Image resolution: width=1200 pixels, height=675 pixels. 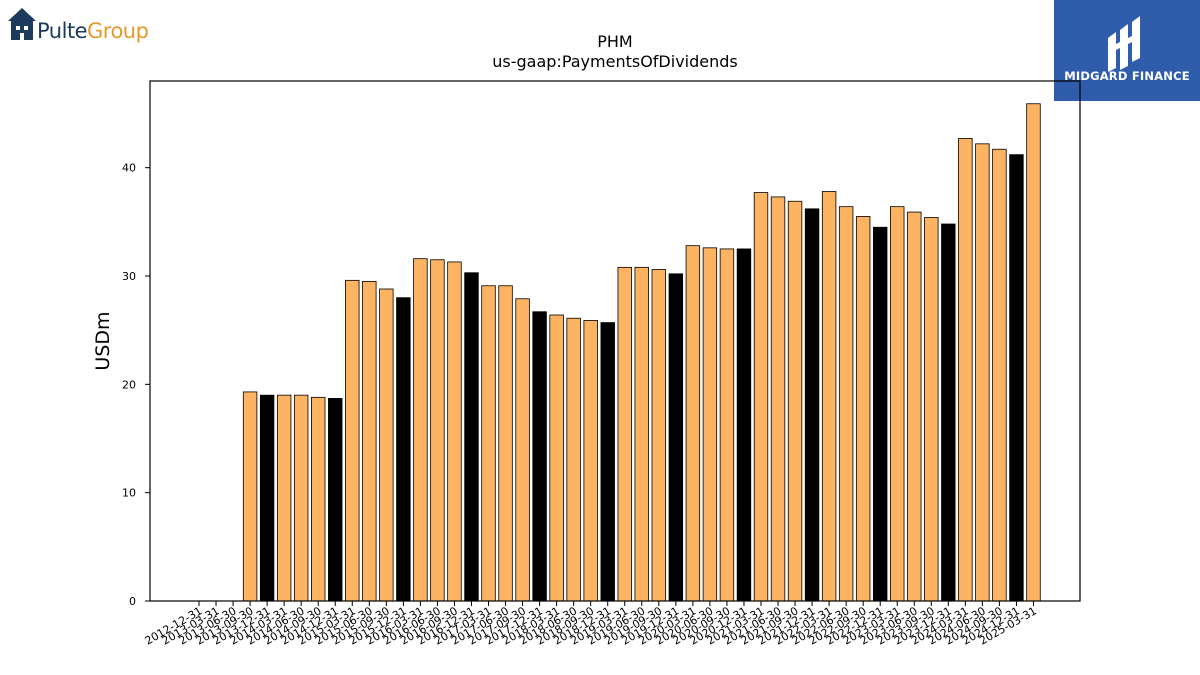 I want to click on brand-mark-icon, so click(x=1124, y=44).